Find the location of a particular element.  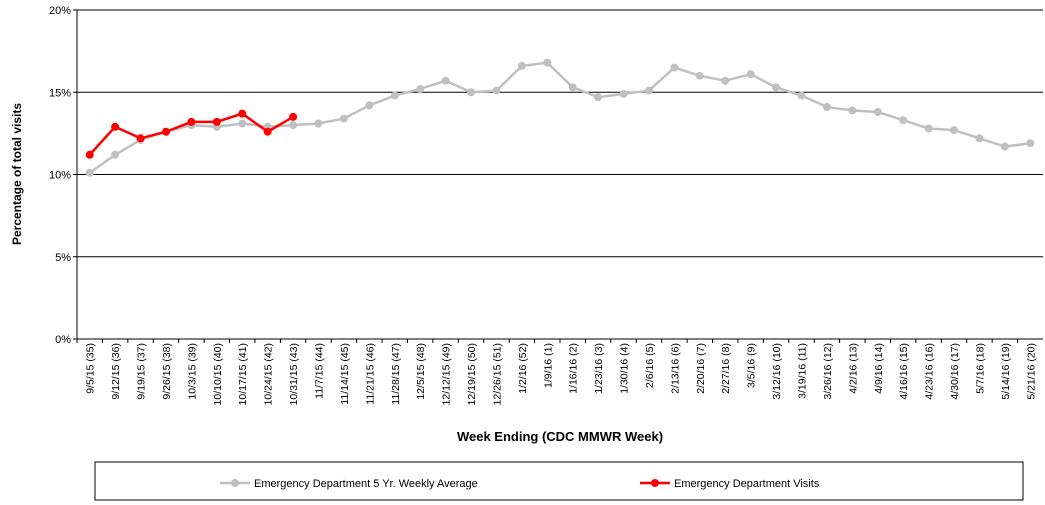

x-tick-label: 1/30/16 (4) is located at coordinates (625, 368).